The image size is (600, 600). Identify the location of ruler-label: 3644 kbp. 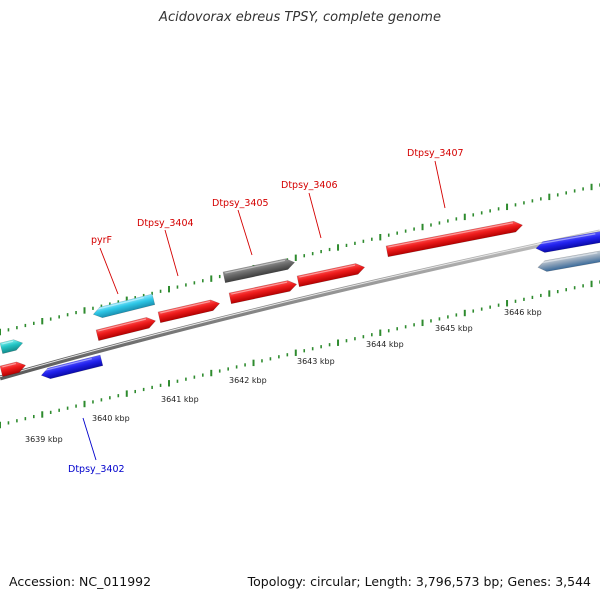
(385, 344).